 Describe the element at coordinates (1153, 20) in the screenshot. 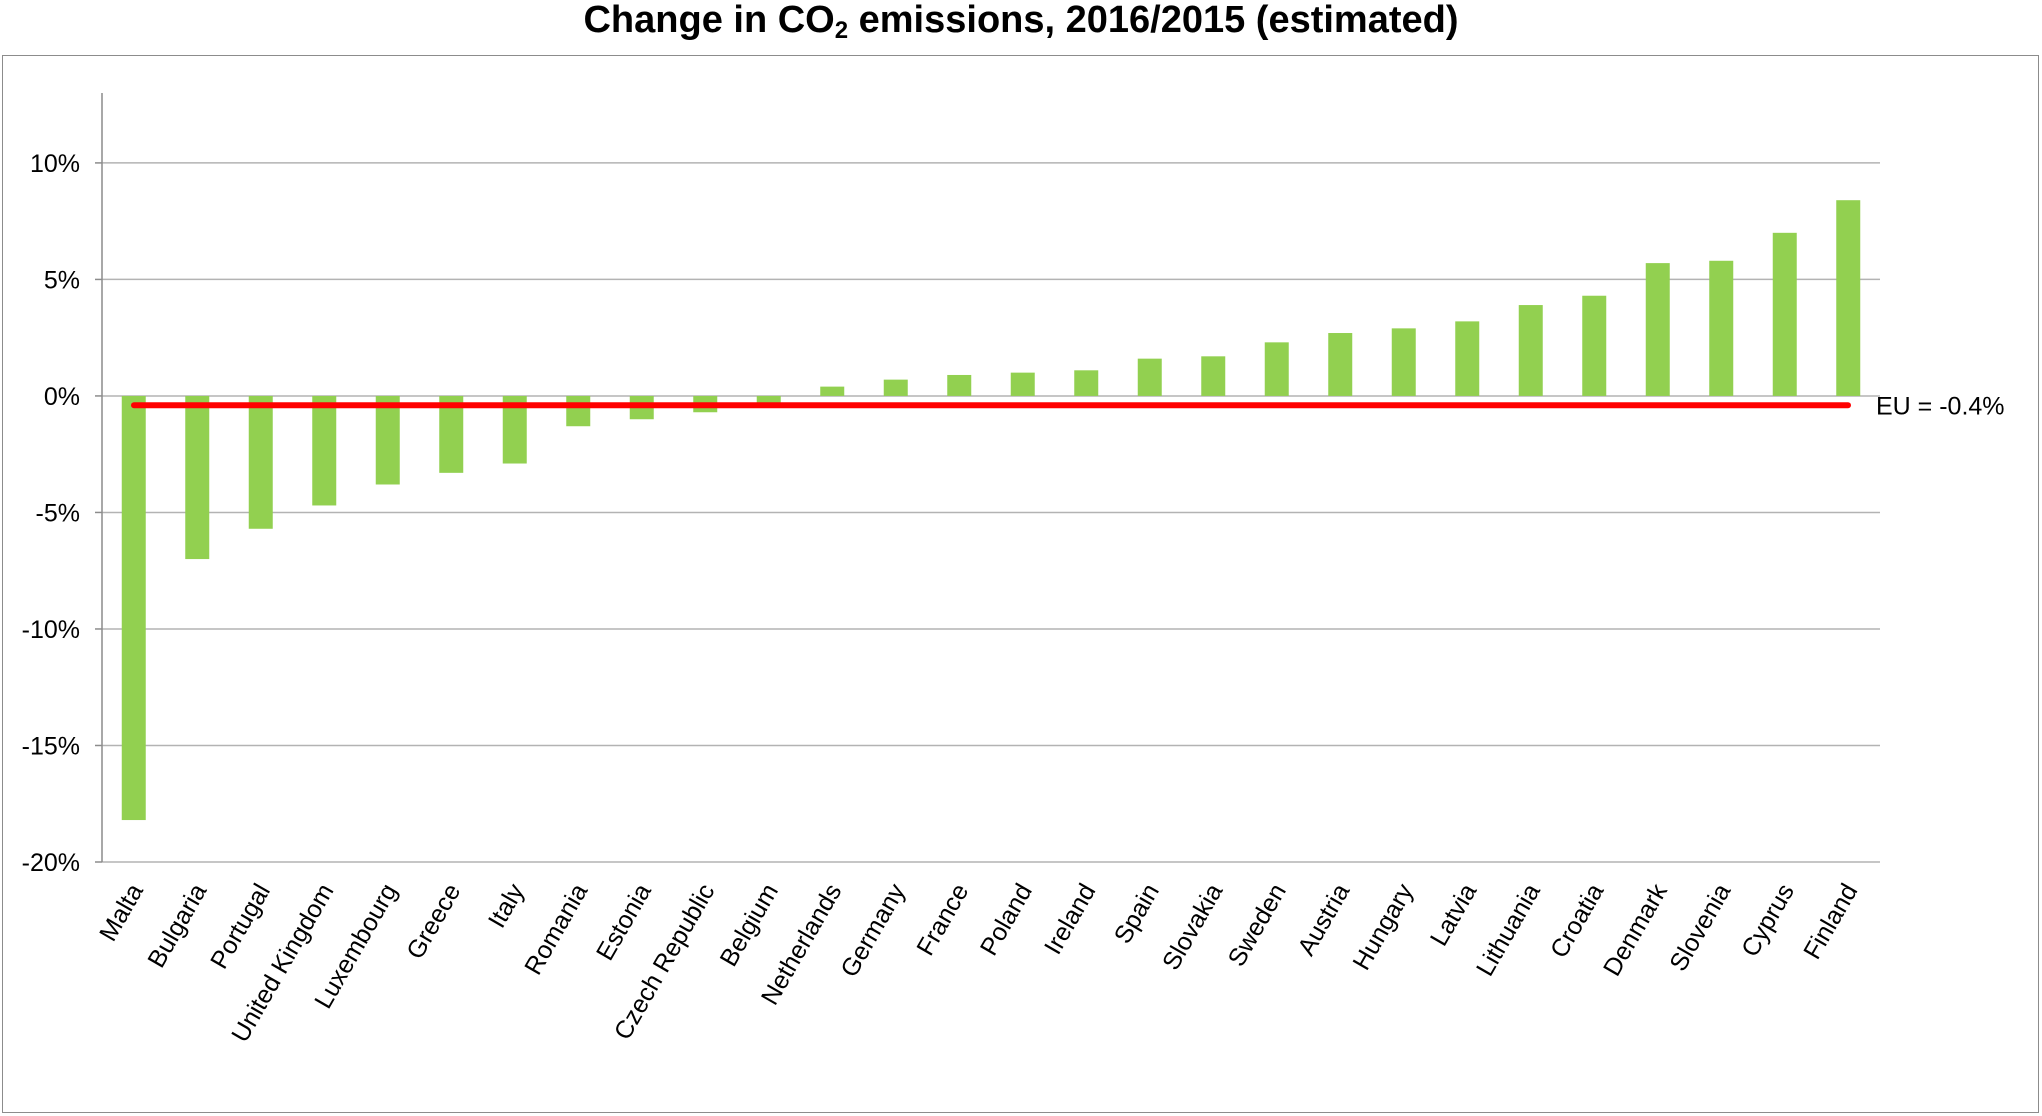

I see `chart-title-suffix: emissions, 2016/2015 (estimated)` at that location.